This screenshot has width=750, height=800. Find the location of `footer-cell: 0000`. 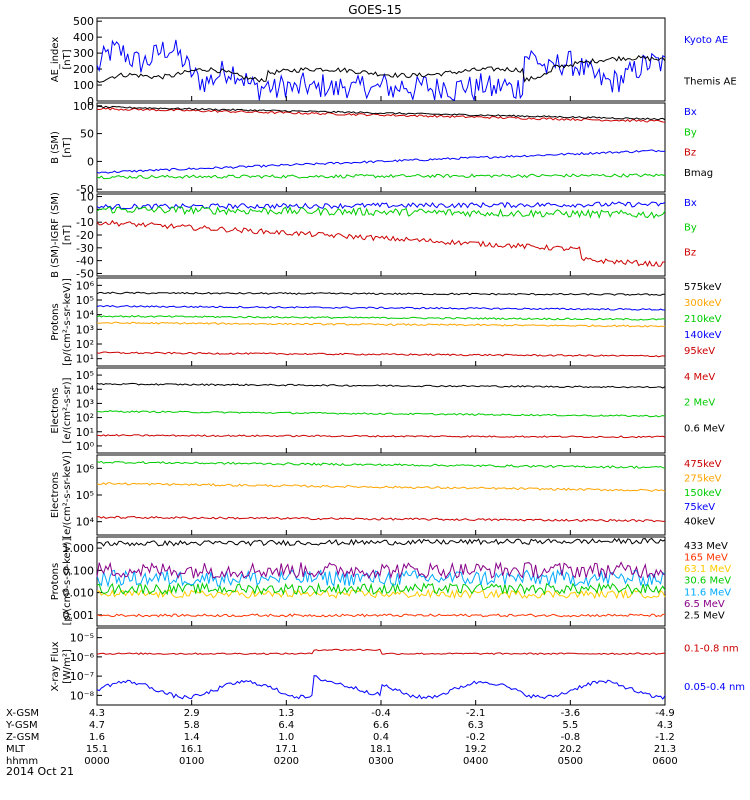

footer-cell: 0000 is located at coordinates (96, 761).